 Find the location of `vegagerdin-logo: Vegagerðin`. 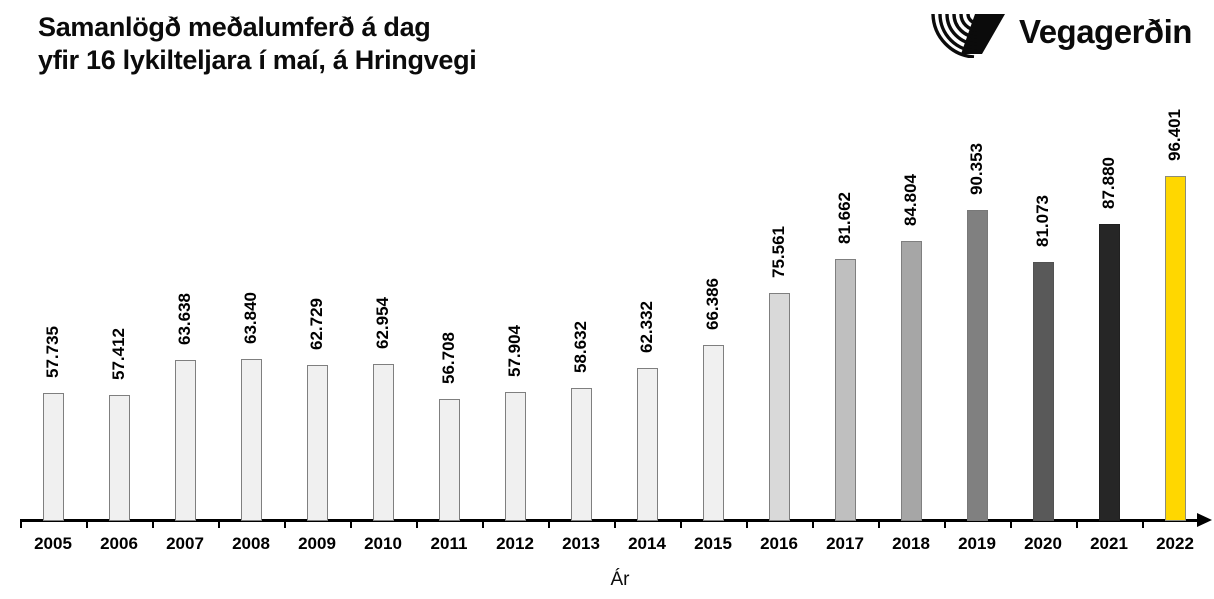

vegagerdin-logo: Vegagerðin is located at coordinates (1061, 32).